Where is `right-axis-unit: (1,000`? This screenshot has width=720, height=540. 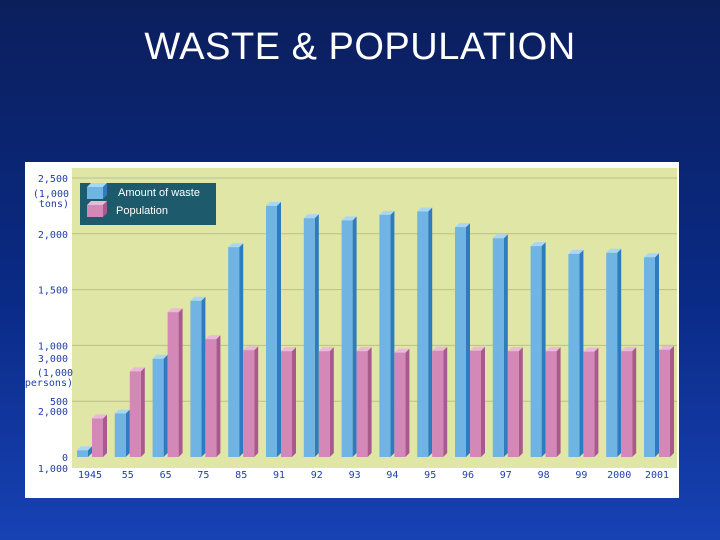 right-axis-unit: (1,000 is located at coordinates (55, 373).